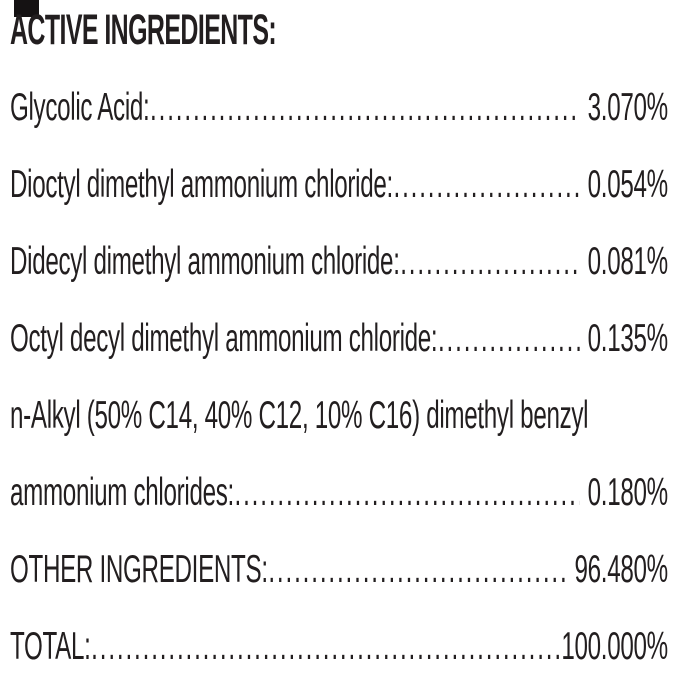  What do you see at coordinates (80, 107) in the screenshot?
I see `ingredient-name: Glycolic Acid:` at bounding box center [80, 107].